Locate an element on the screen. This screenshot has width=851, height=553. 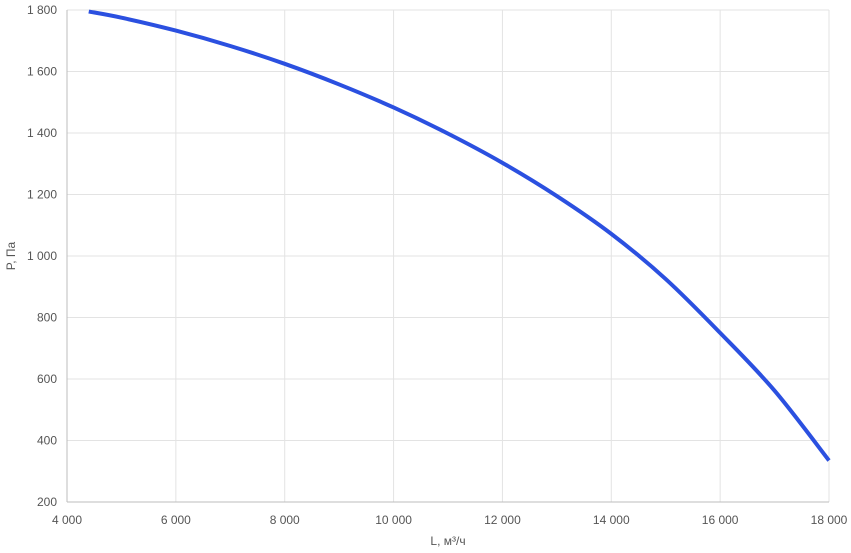
y-tick-label: 400 is located at coordinates (47, 441).